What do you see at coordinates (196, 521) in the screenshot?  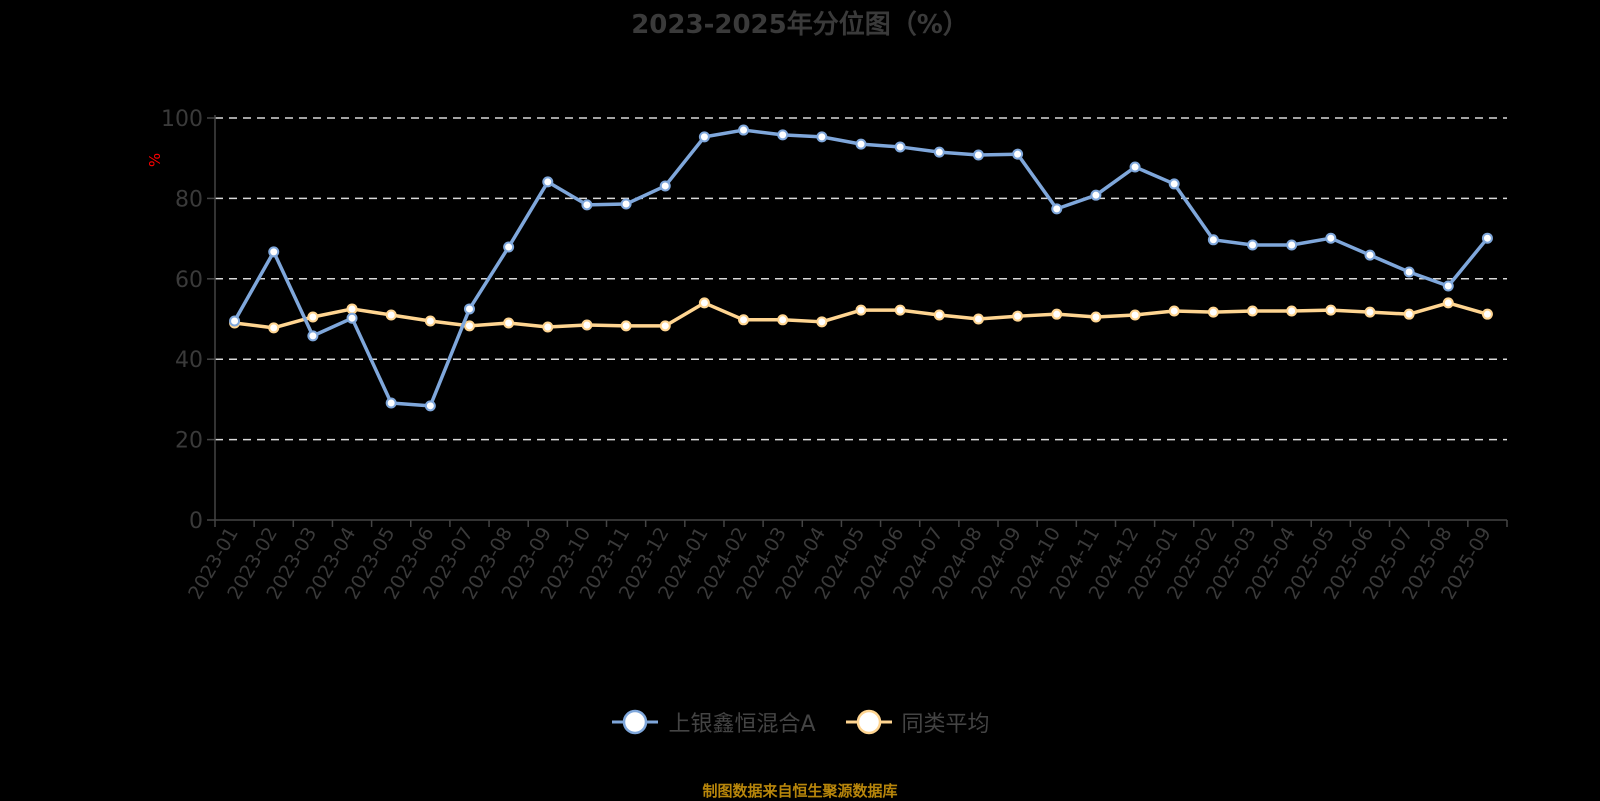 I see `y-tick-label: 0` at bounding box center [196, 521].